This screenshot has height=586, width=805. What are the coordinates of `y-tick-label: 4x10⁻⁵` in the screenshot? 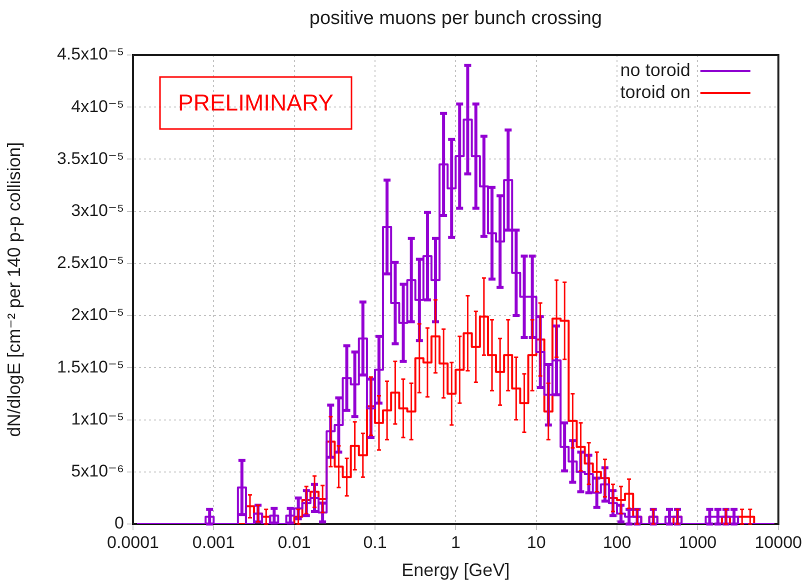 It's located at (97, 106).